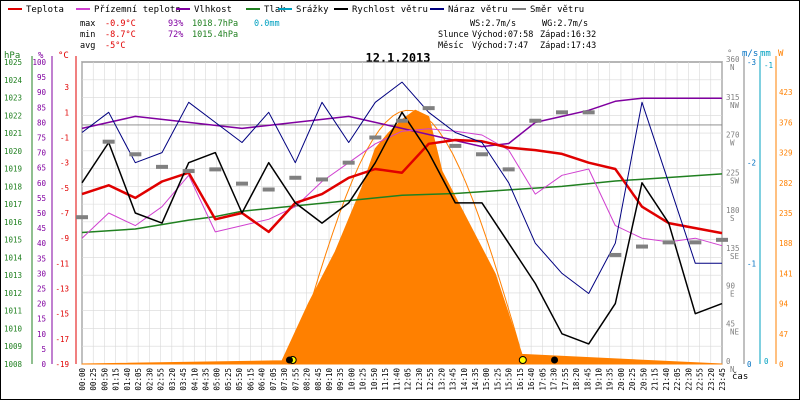 This screenshot has width=800, height=404. Describe the element at coordinates (13, 169) in the screenshot. I see `y-tick-hpa: 1019` at that location.